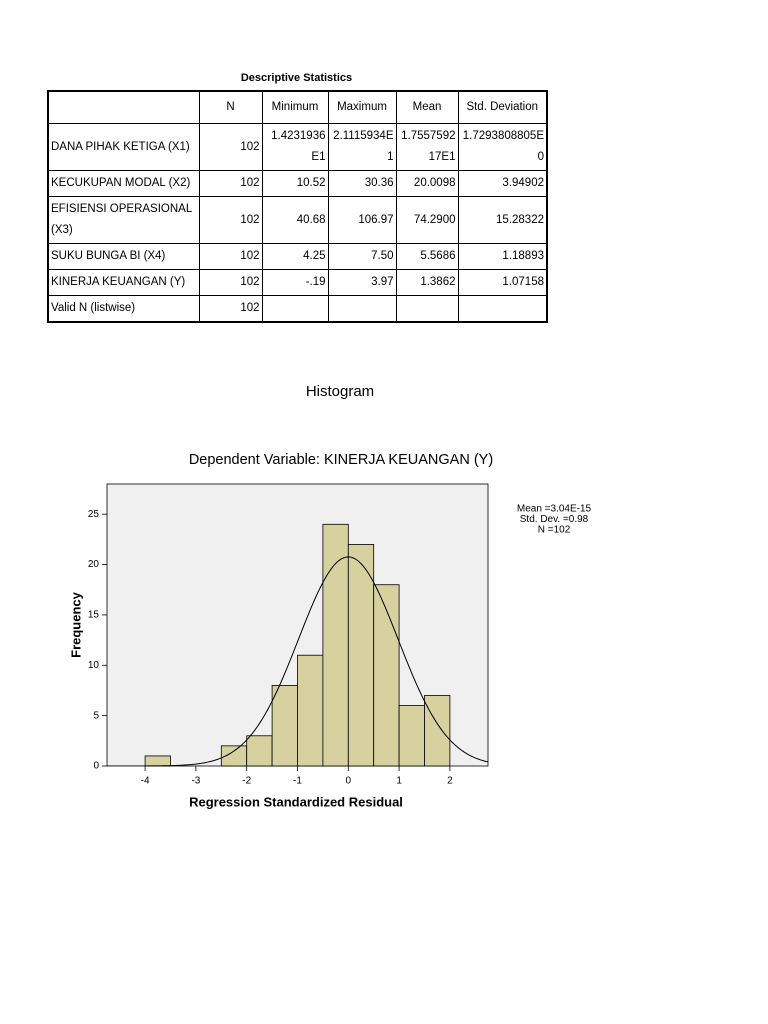 The width and height of the screenshot is (768, 1024). Describe the element at coordinates (502, 183) in the screenshot. I see `table-cell: 3.94902` at that location.